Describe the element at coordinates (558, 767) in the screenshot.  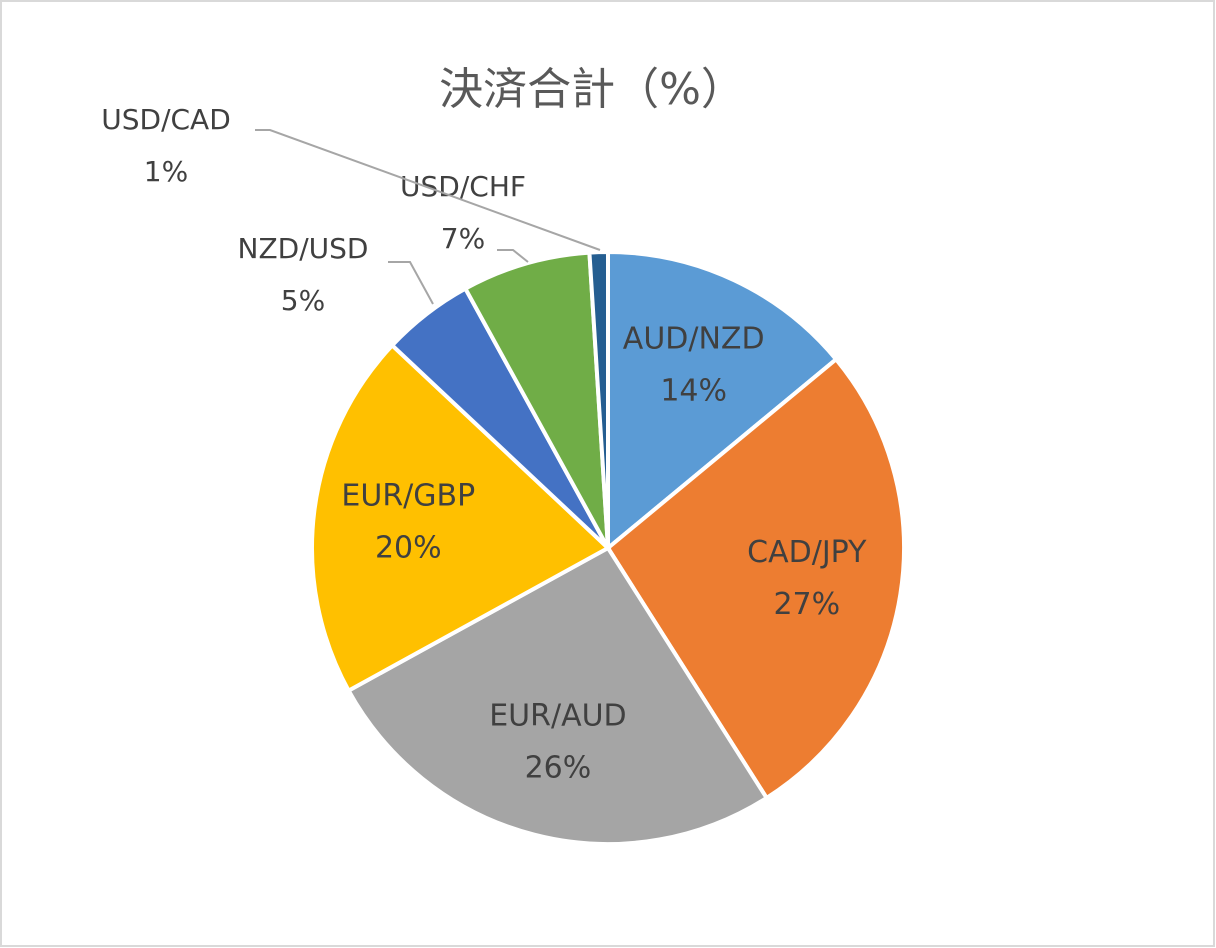
I see `slice-value-label: 26%` at that location.